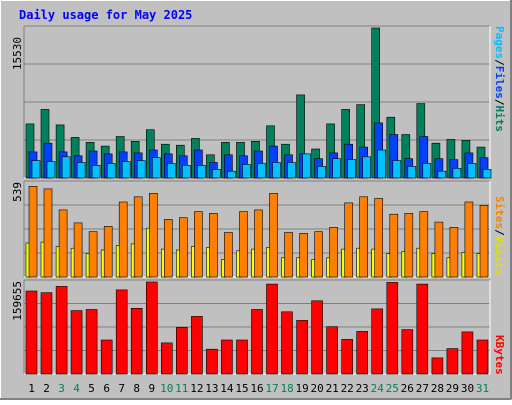  Describe the element at coordinates (437, 388) in the screenshot. I see `day-label: 28` at that location.